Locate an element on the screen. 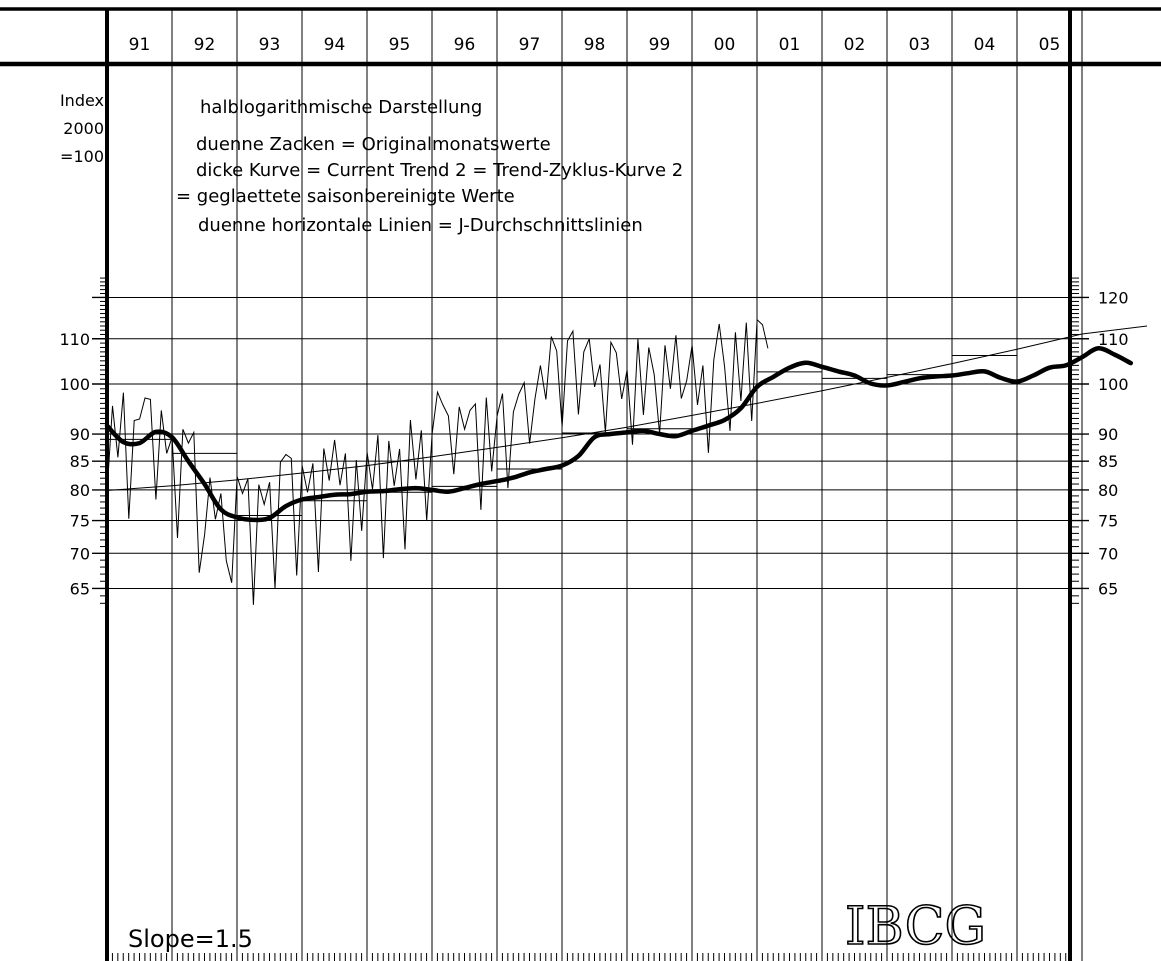  ylabel-line-2: 2000 is located at coordinates (83, 128).